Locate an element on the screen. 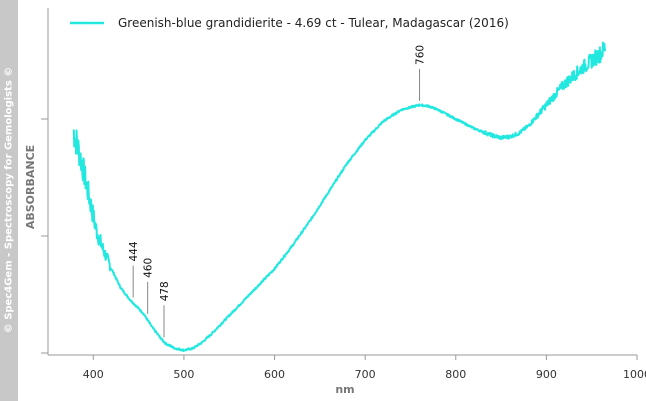  x-tick-label: 1000 is located at coordinates (634, 374).